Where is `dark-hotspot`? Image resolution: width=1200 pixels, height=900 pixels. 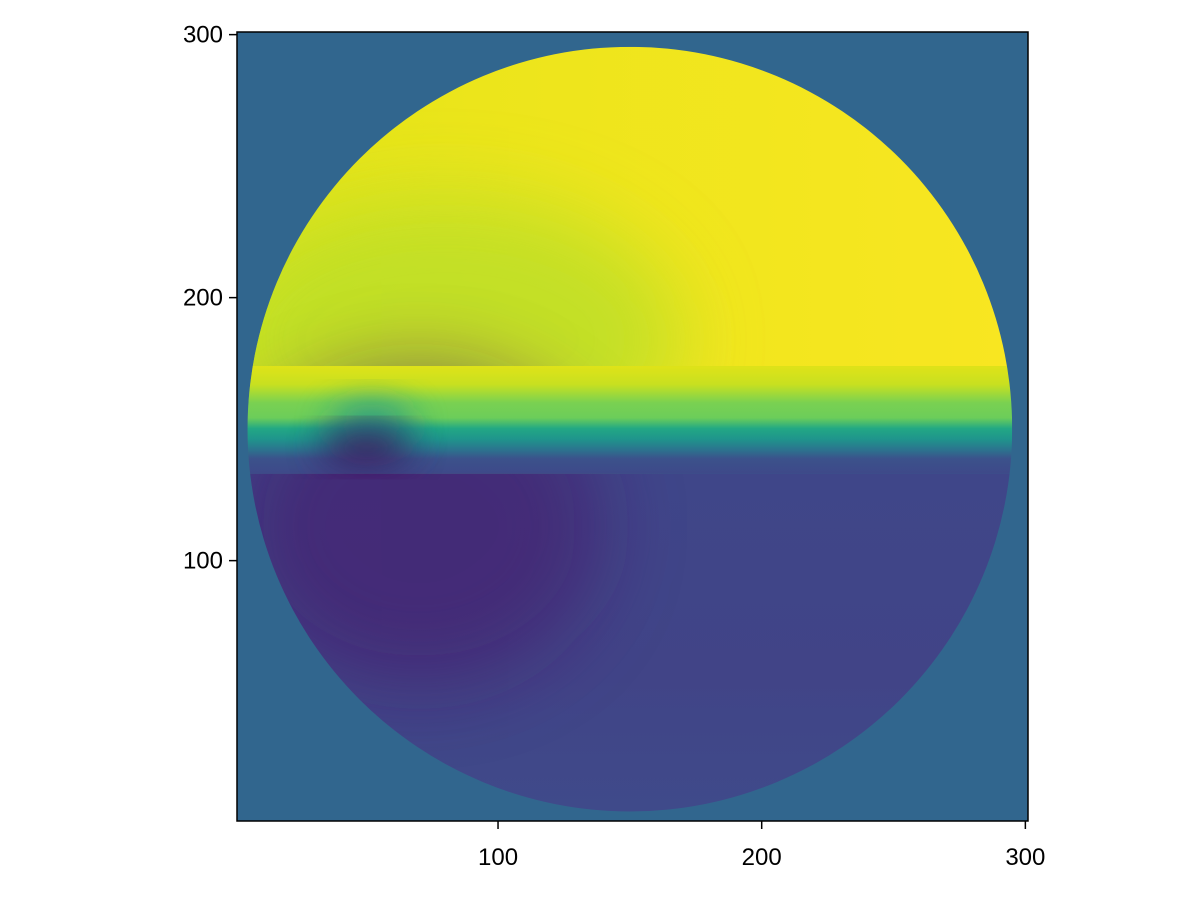 dark-hotspot is located at coordinates (366, 447).